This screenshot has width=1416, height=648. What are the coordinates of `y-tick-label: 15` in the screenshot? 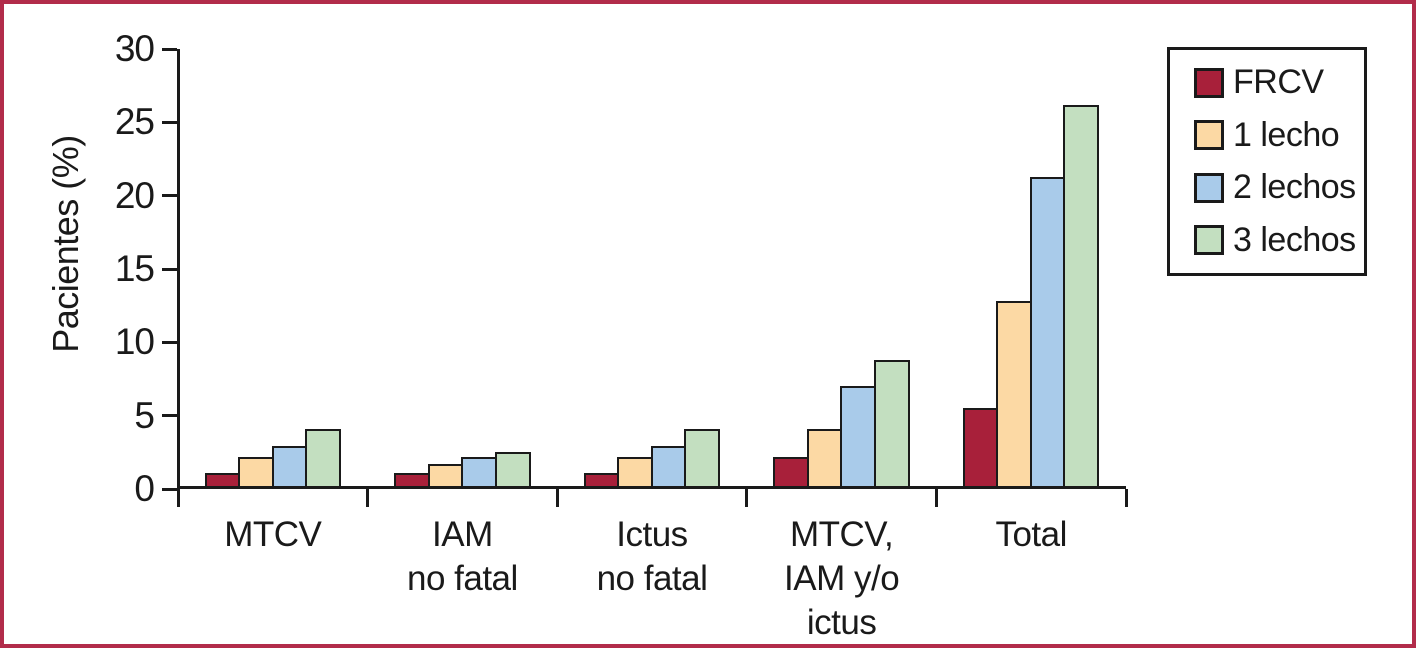 It's located at (134, 268).